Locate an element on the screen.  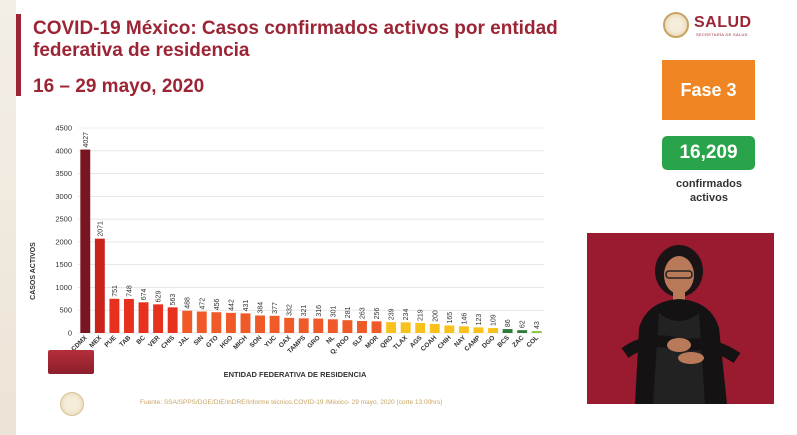
bar-ver is located at coordinates (158, 318).